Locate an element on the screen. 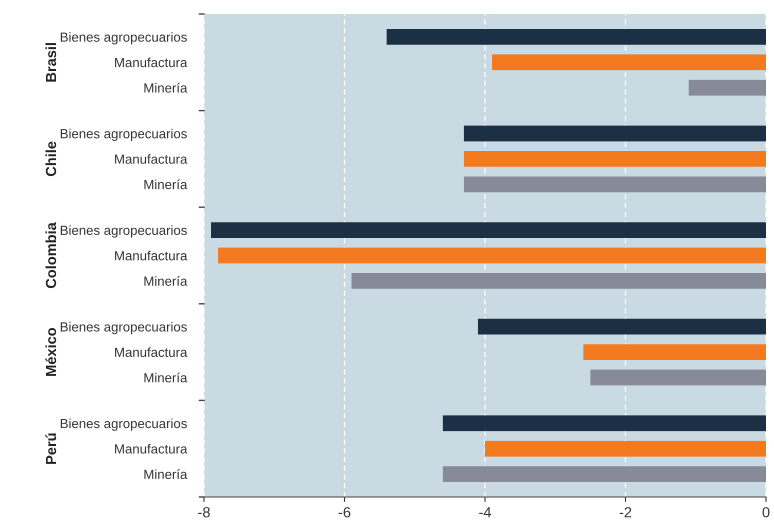 This screenshot has height=521, width=774. text: Chile is located at coordinates (50, 159).